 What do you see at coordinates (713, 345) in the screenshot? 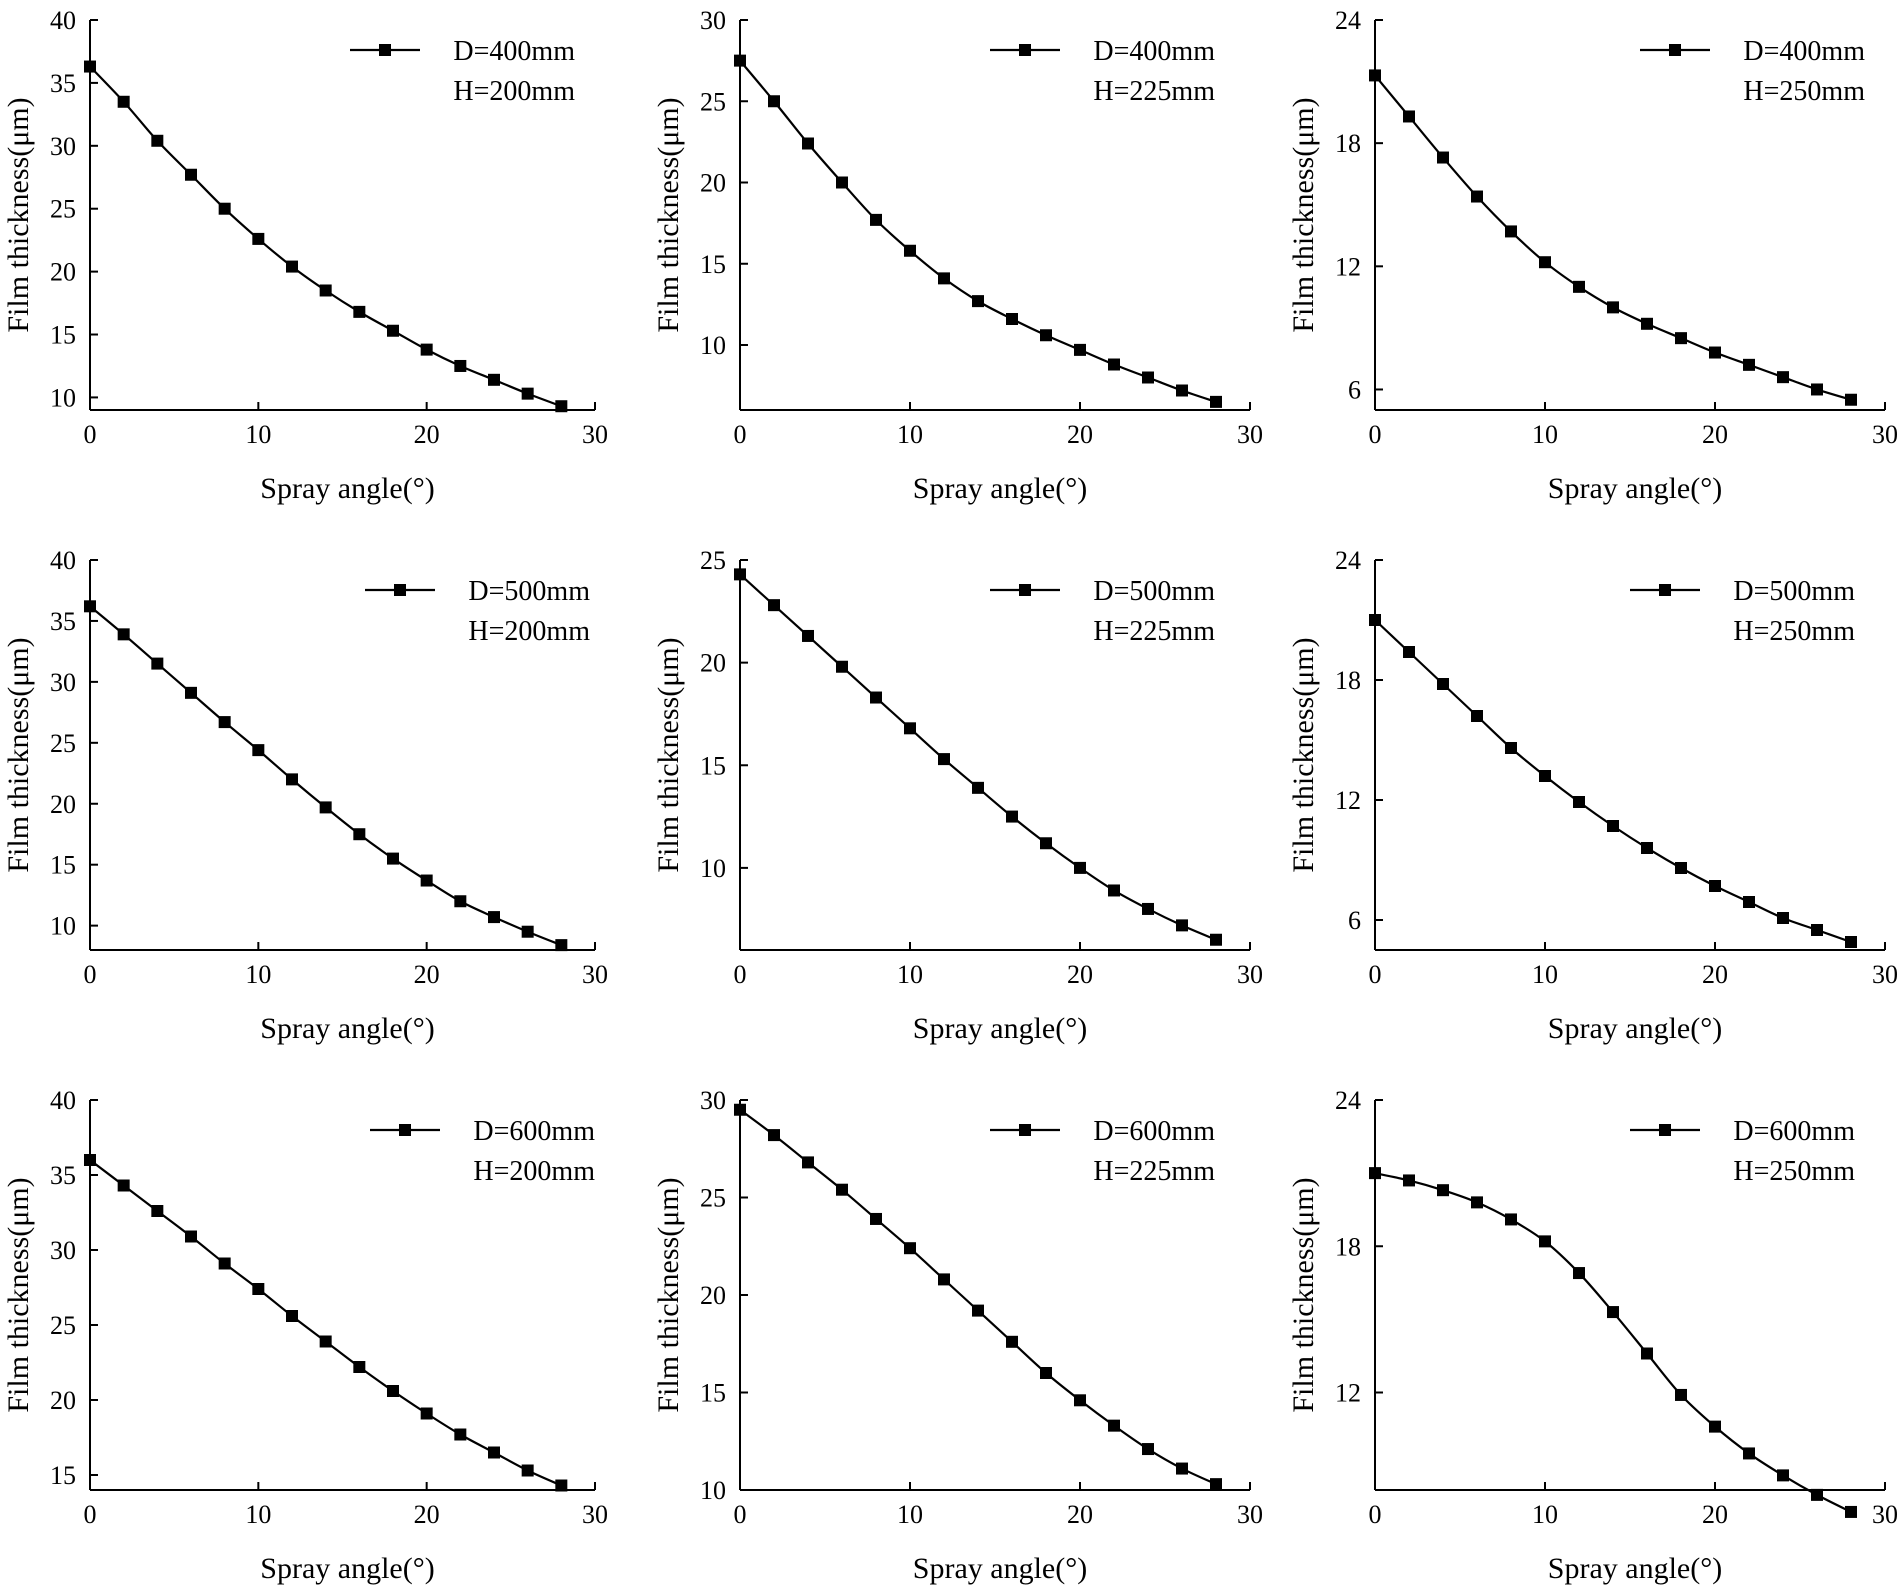
I see `y-tick-label: 10` at bounding box center [713, 345].